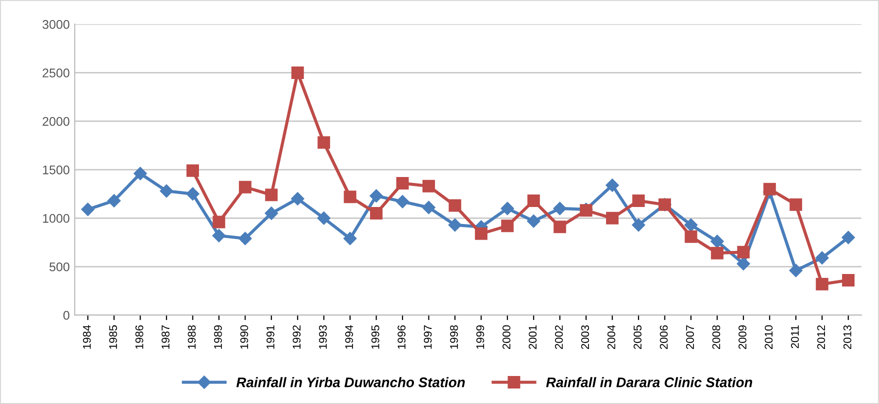 Image resolution: width=879 pixels, height=404 pixels. What do you see at coordinates (139, 337) in the screenshot?
I see `x-tick-label: 1986` at bounding box center [139, 337].